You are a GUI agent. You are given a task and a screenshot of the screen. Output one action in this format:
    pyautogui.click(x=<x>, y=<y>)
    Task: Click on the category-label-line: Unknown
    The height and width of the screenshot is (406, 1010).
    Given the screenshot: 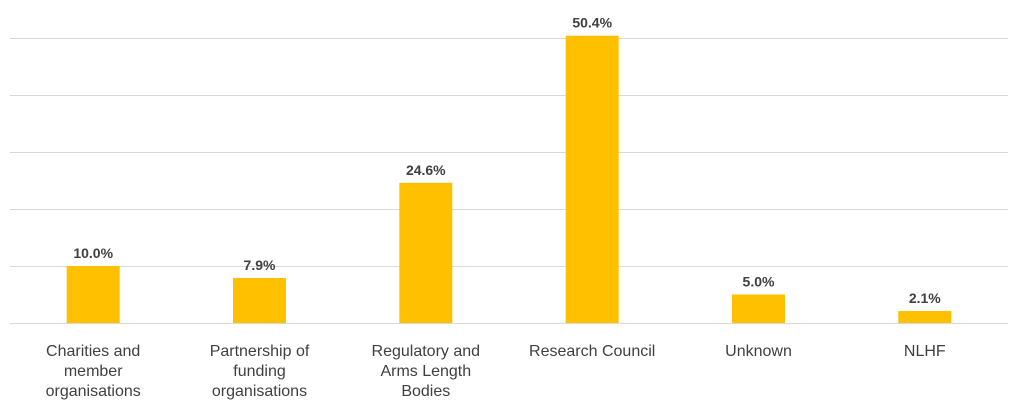 What is the action you would take?
    pyautogui.click(x=758, y=351)
    